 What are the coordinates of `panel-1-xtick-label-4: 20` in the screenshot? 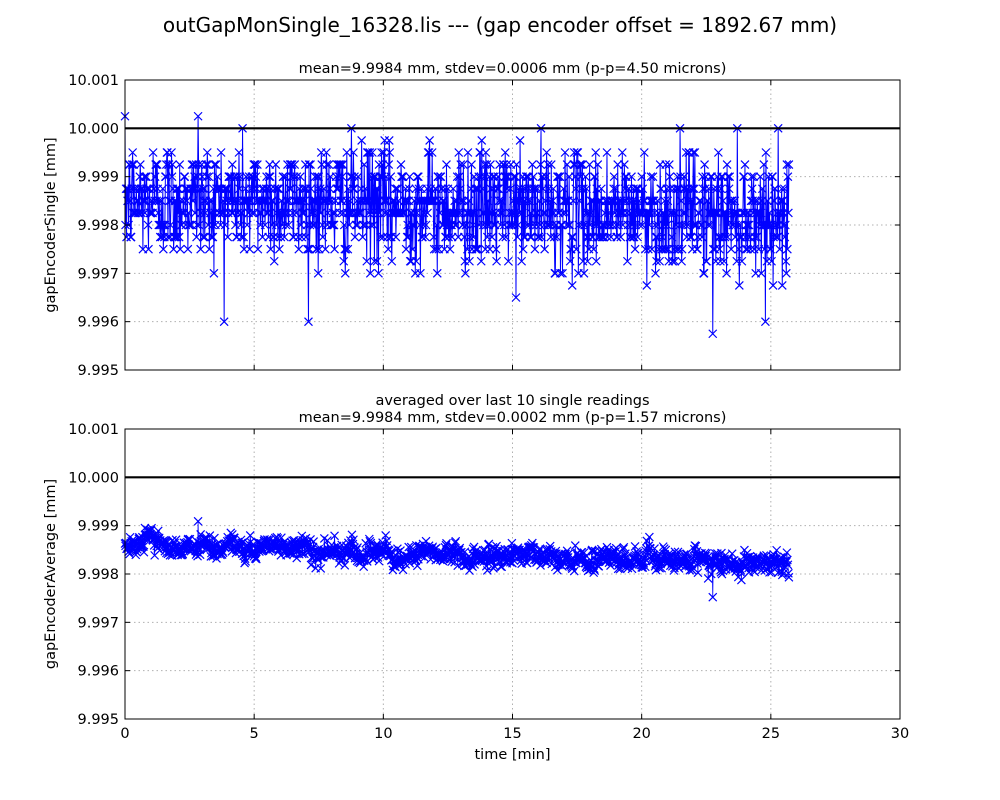 It's located at (641, 734).